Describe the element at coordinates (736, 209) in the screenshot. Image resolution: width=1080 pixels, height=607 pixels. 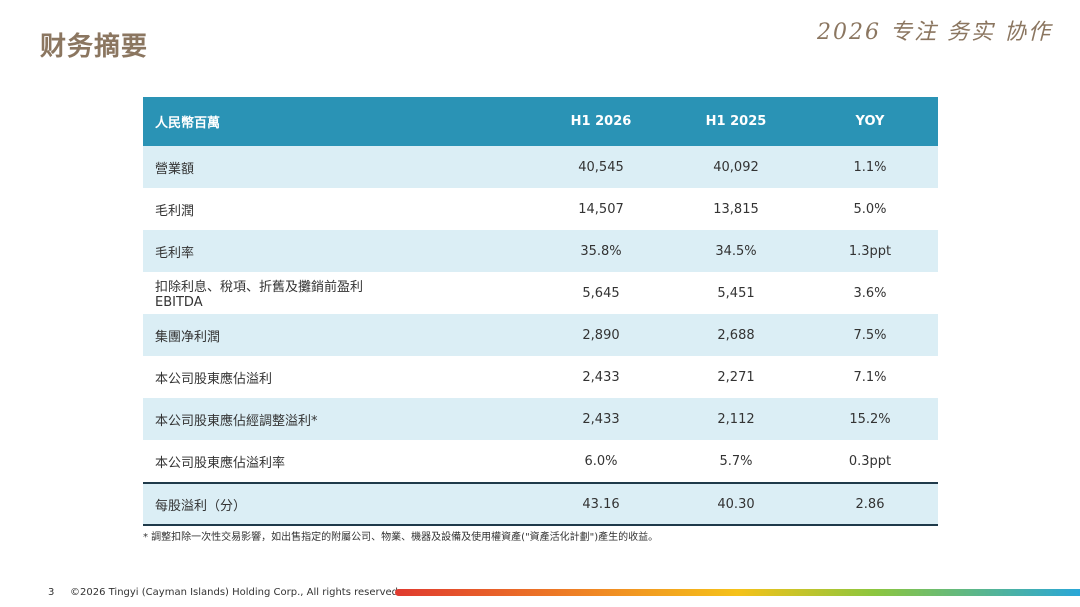
I see `cell: 13,815` at that location.